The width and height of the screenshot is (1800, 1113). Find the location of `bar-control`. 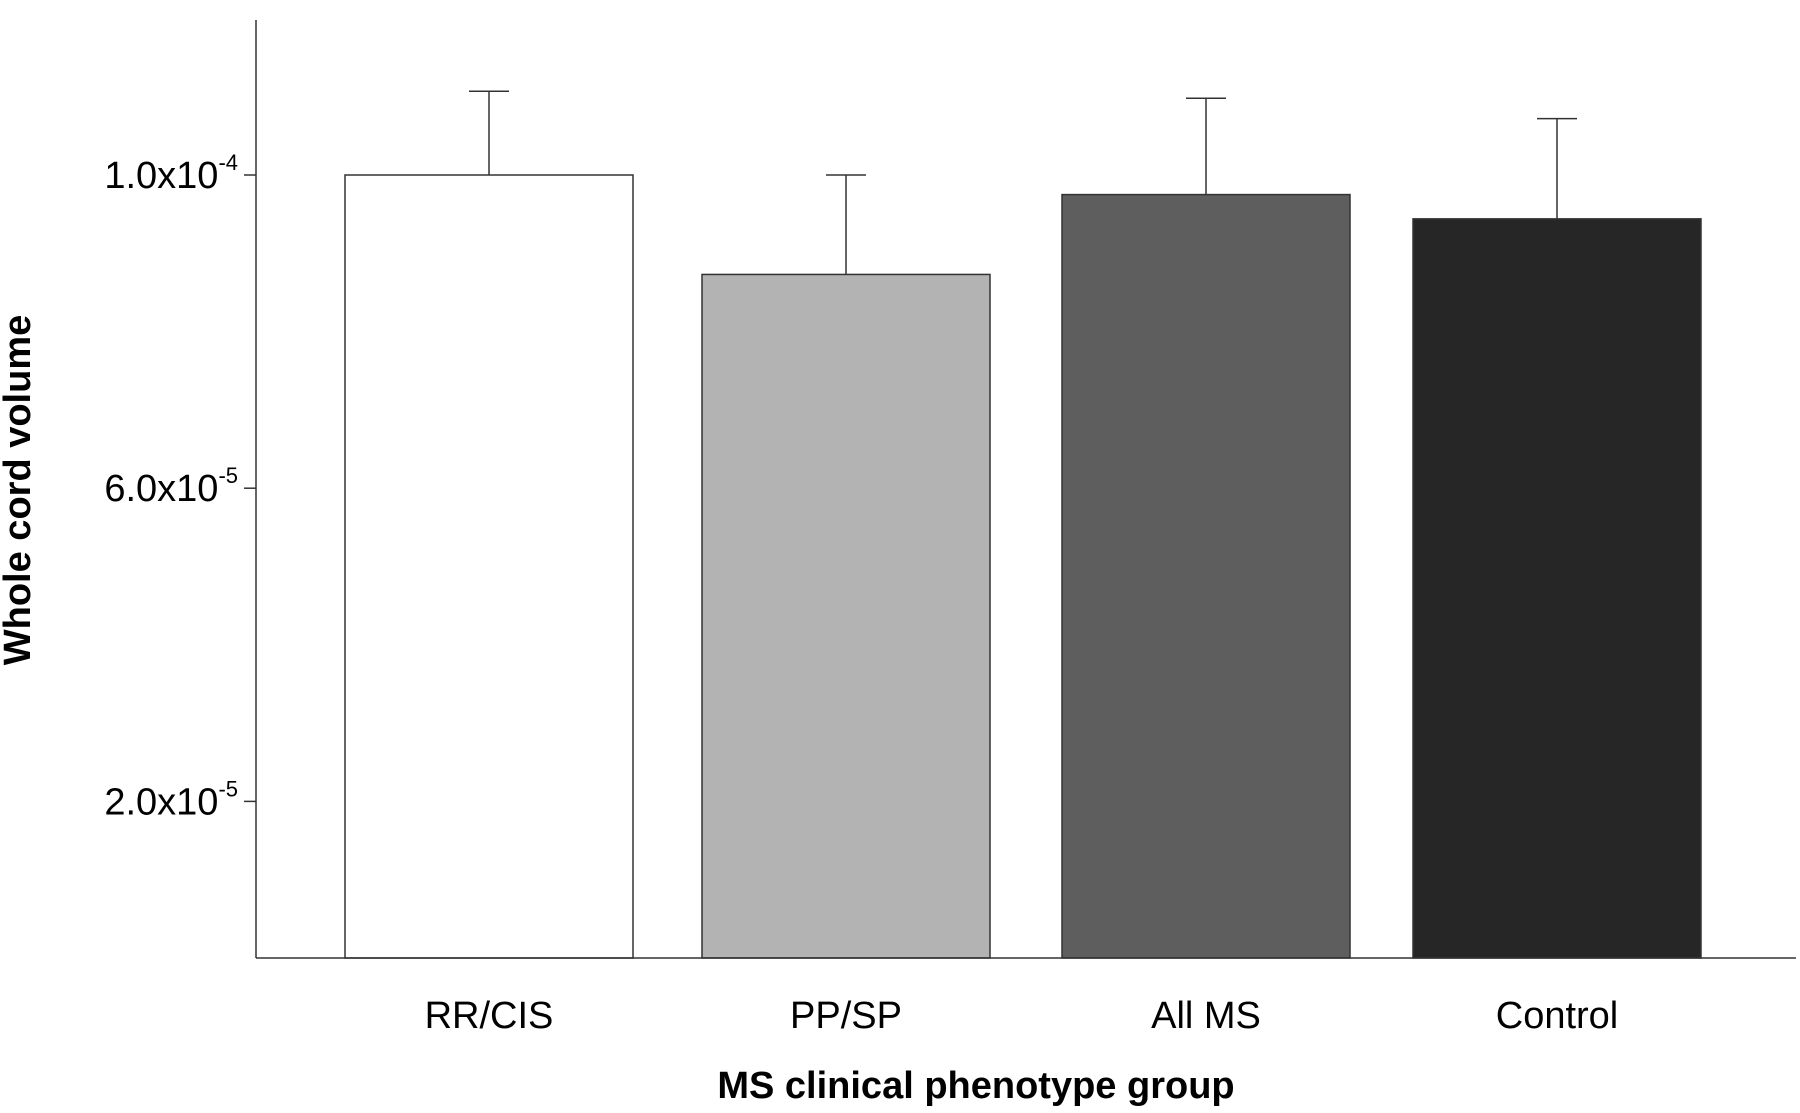

bar-control is located at coordinates (1557, 588).